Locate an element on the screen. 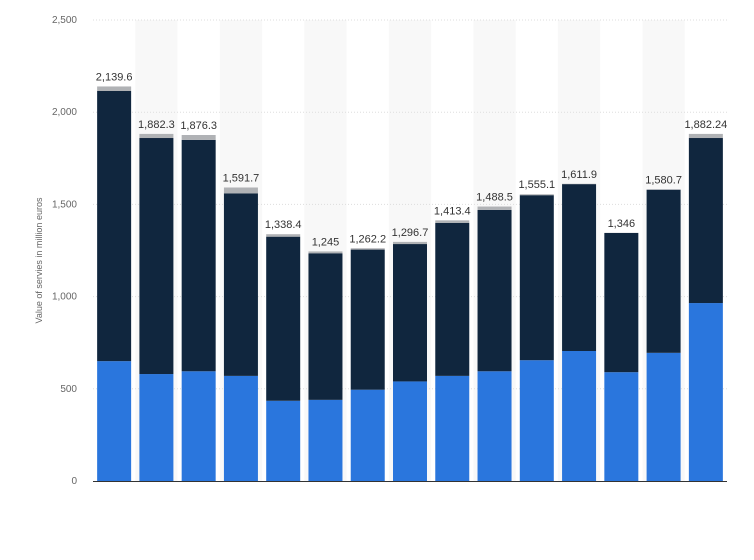 Image resolution: width=754 pixels, height=560 pixels. total-label: 1,580.7 is located at coordinates (663, 181).